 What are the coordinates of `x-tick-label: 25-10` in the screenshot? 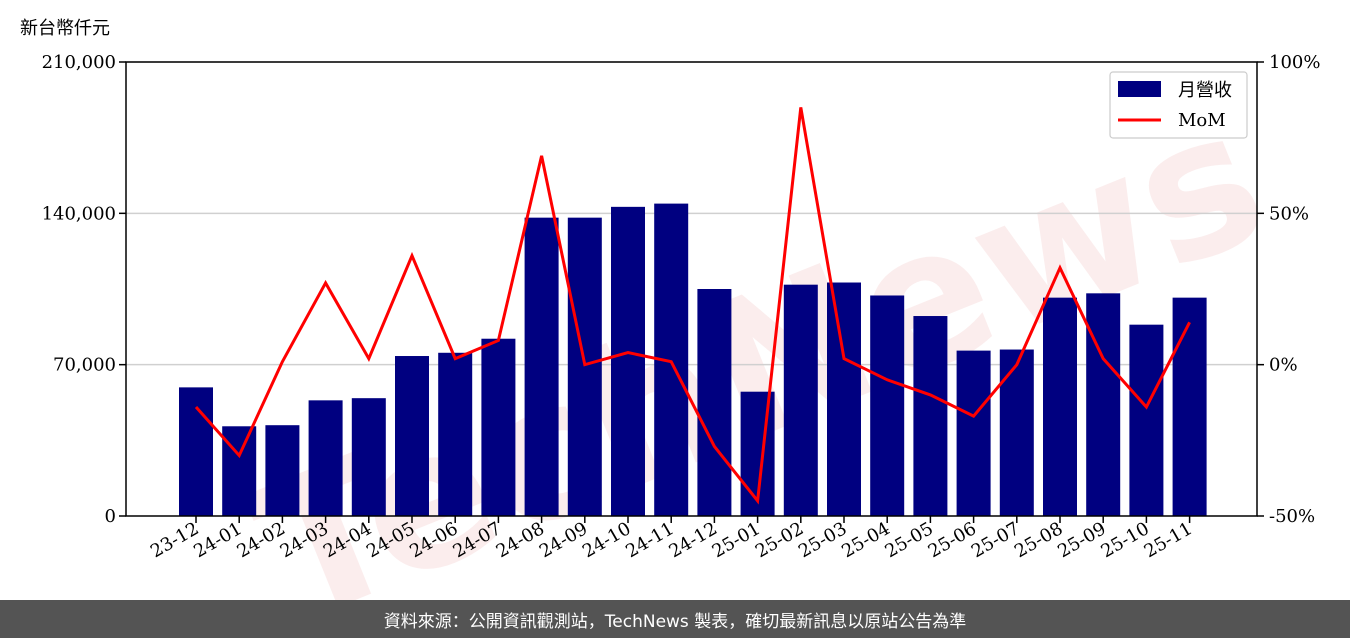 It's located at (1124, 540).